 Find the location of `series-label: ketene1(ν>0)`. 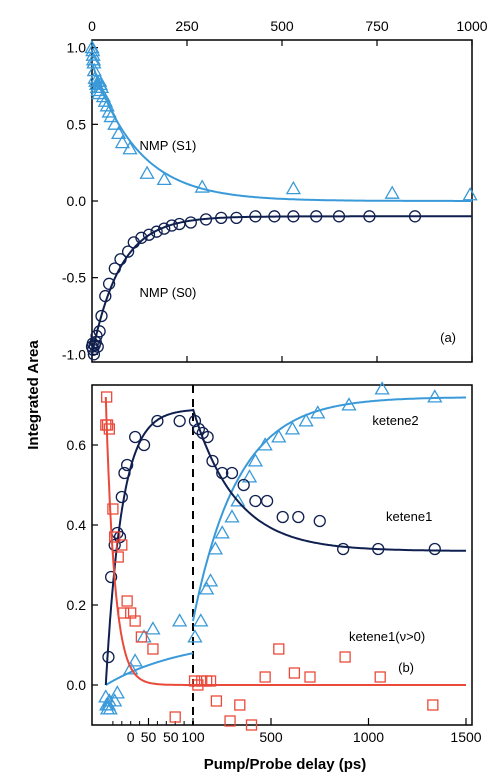

series-label: ketene1(ν>0) is located at coordinates (387, 636).